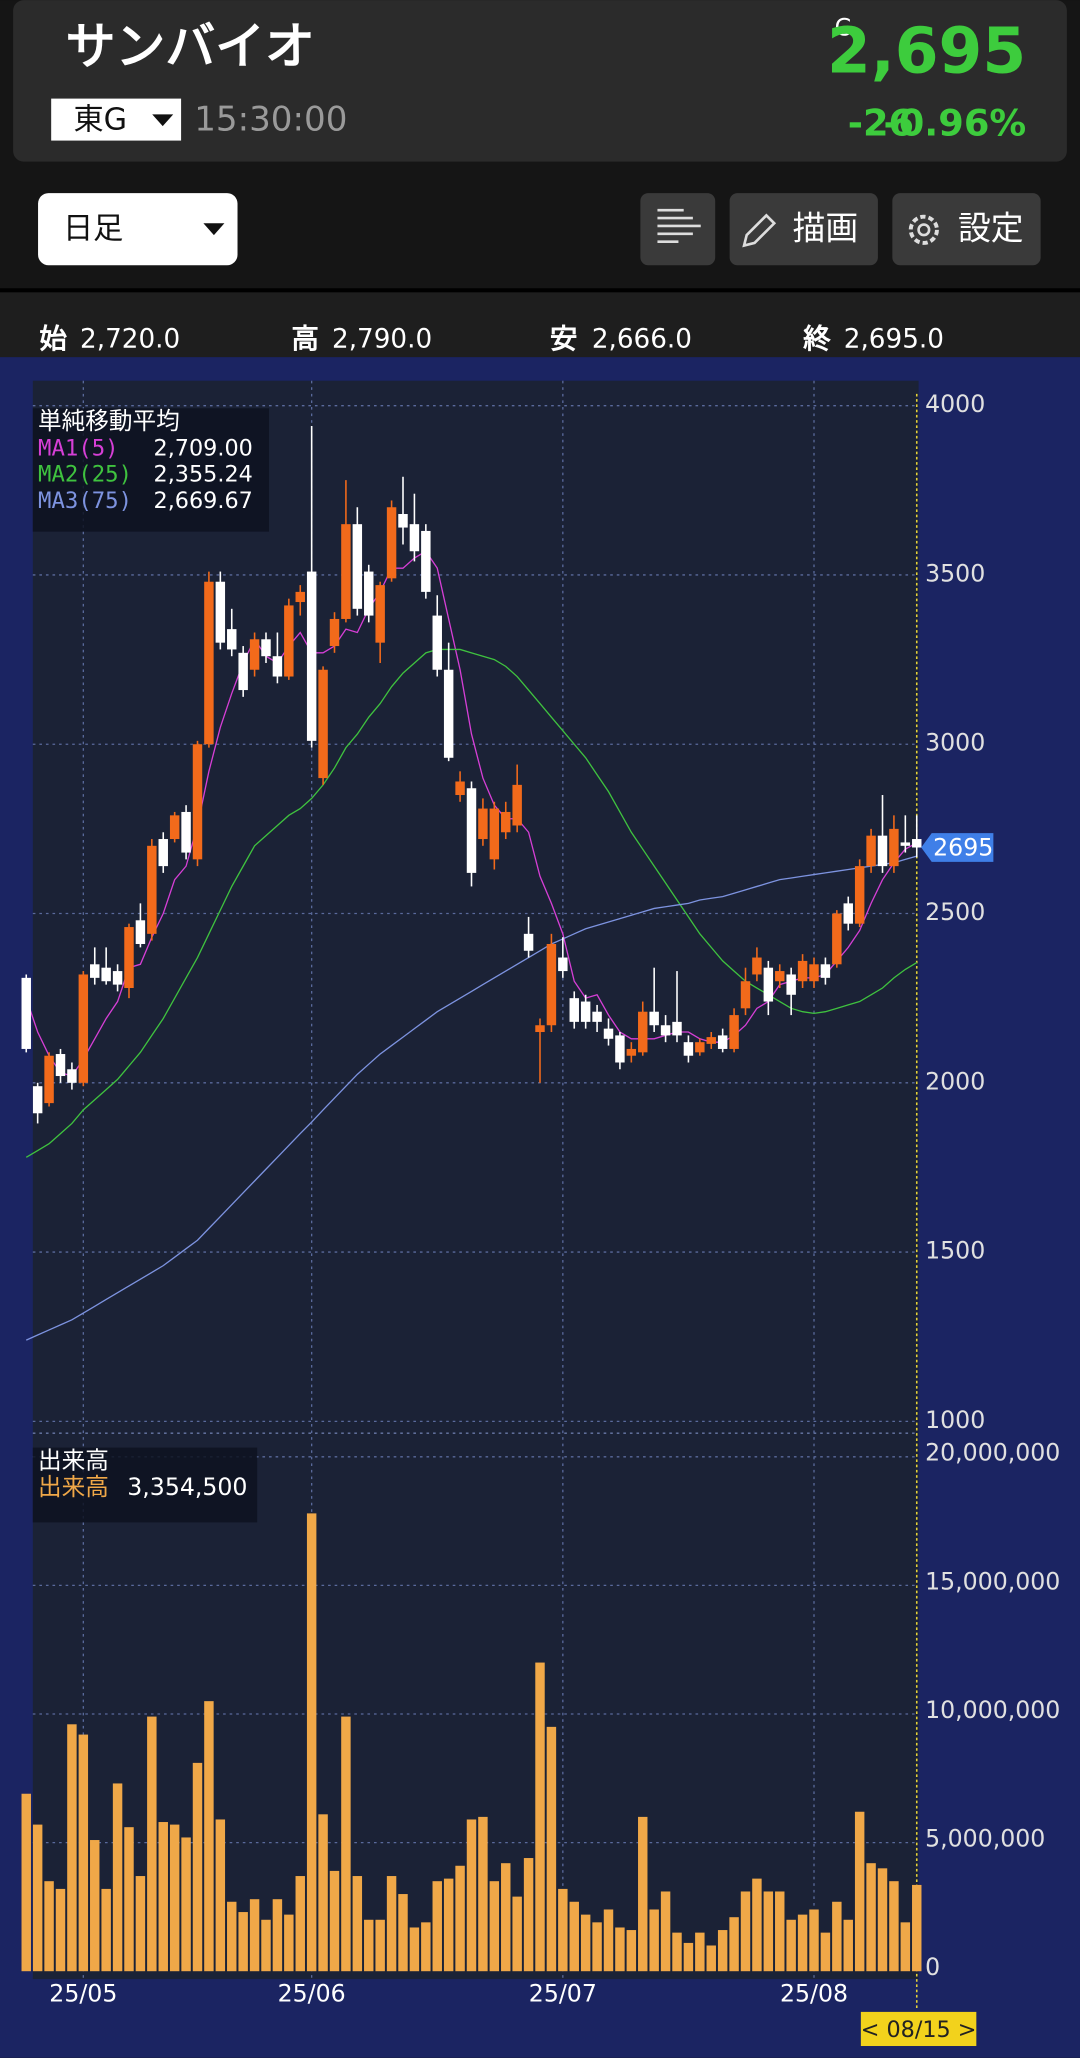 This screenshot has width=1080, height=2058. What do you see at coordinates (985, 1838) in the screenshot?
I see `y-tick-label: 5,000,000` at bounding box center [985, 1838].